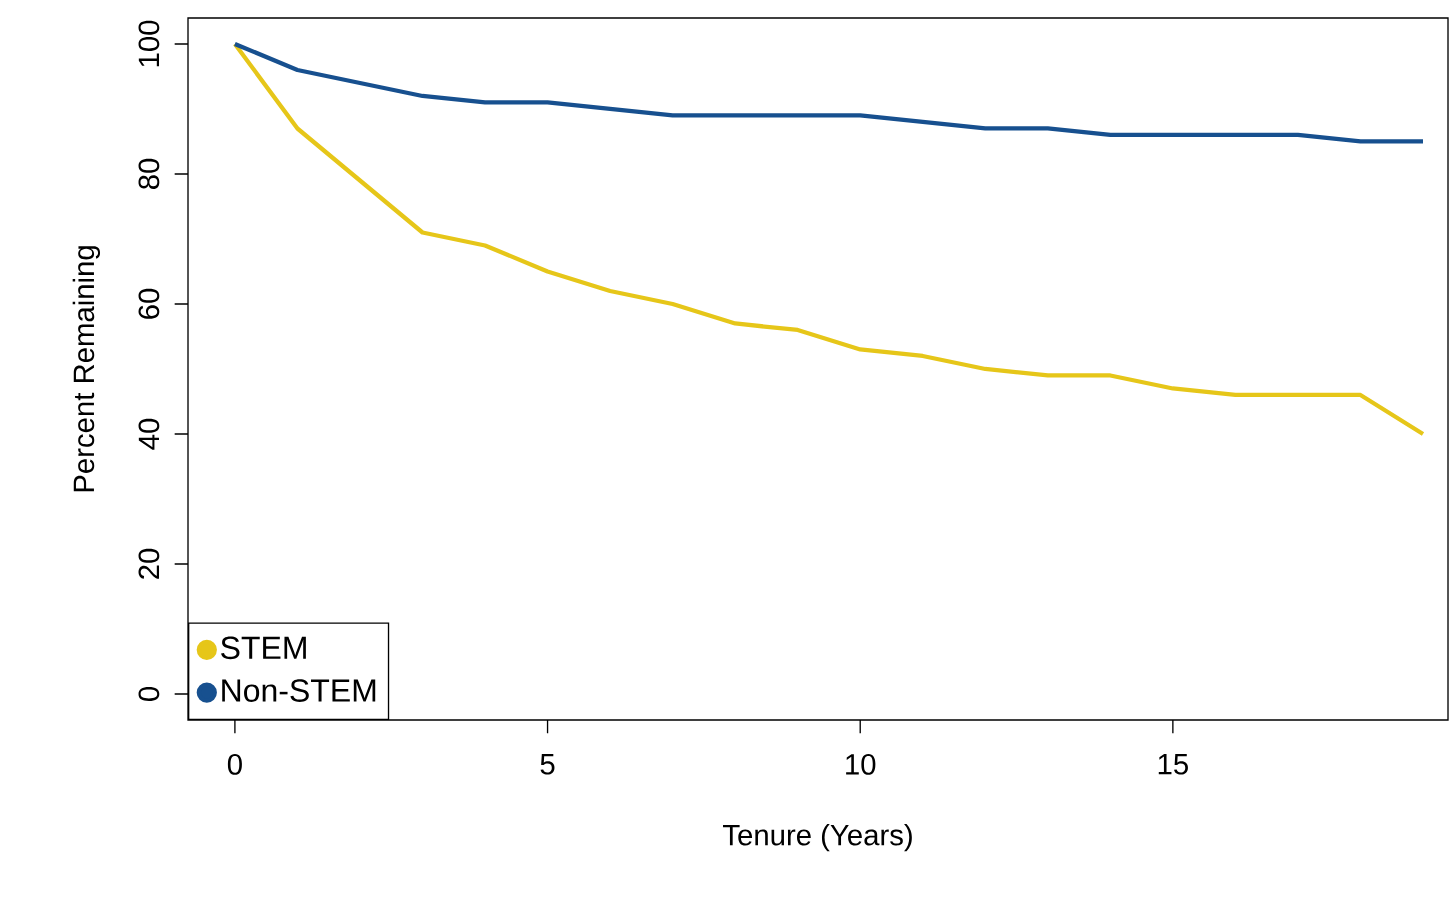 This screenshot has width=1450, height=898. What do you see at coordinates (149, 174) in the screenshot?
I see `y-tick-label: 80` at bounding box center [149, 174].